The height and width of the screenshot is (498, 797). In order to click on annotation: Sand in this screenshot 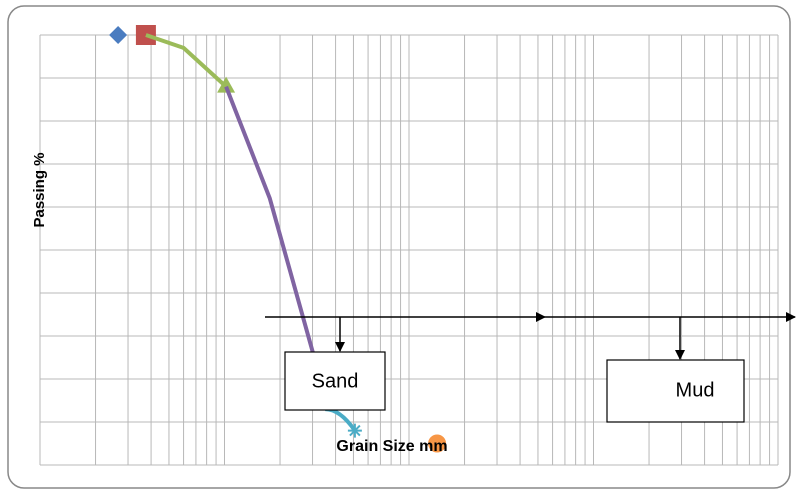, I will do `click(335, 381)`.